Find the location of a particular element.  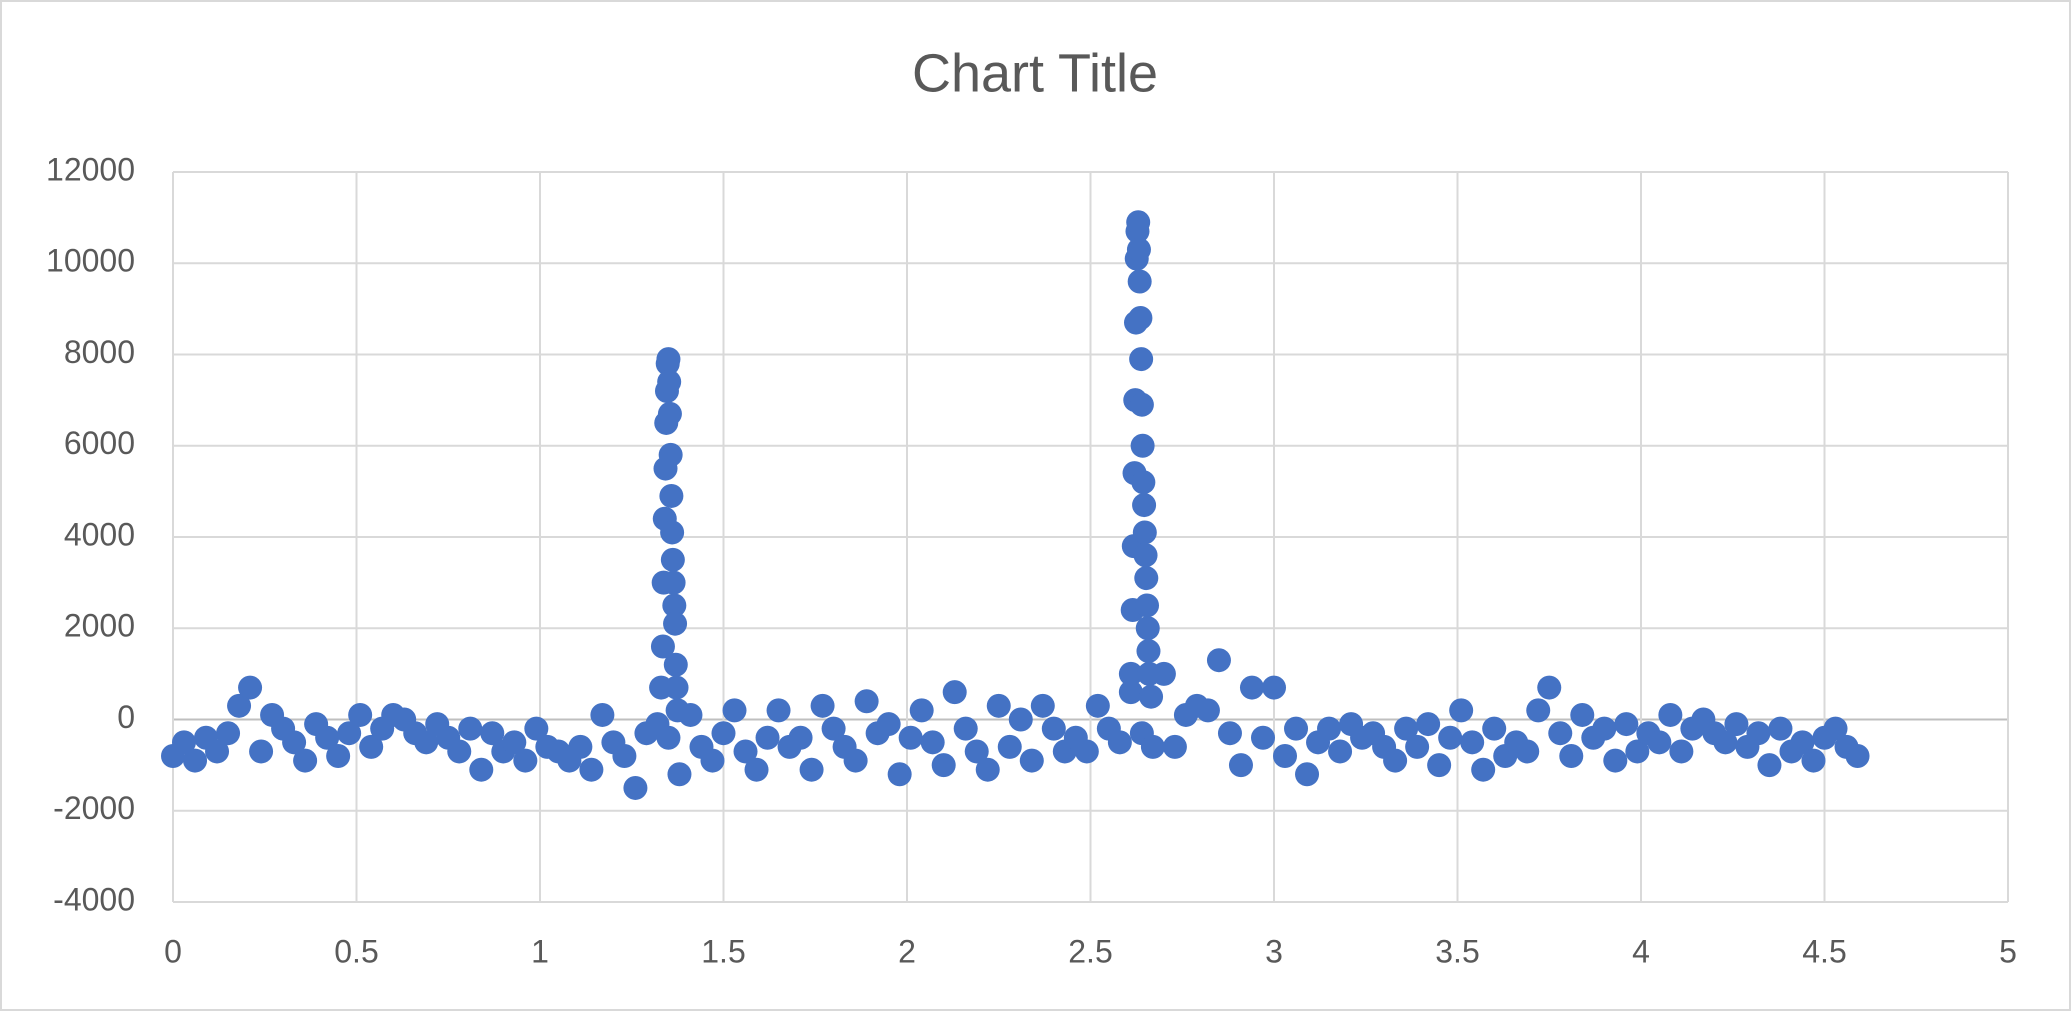

x-tick-label: 4.5 is located at coordinates (1824, 951).